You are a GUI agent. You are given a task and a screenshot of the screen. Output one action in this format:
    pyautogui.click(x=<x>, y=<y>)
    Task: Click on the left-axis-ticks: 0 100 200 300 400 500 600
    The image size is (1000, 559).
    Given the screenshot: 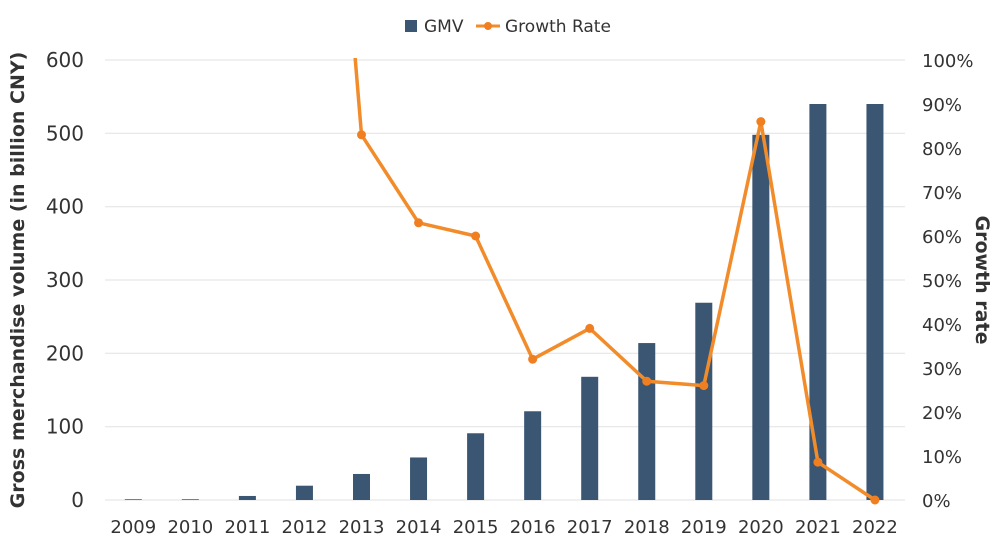 What is the action you would take?
    pyautogui.click(x=65, y=280)
    